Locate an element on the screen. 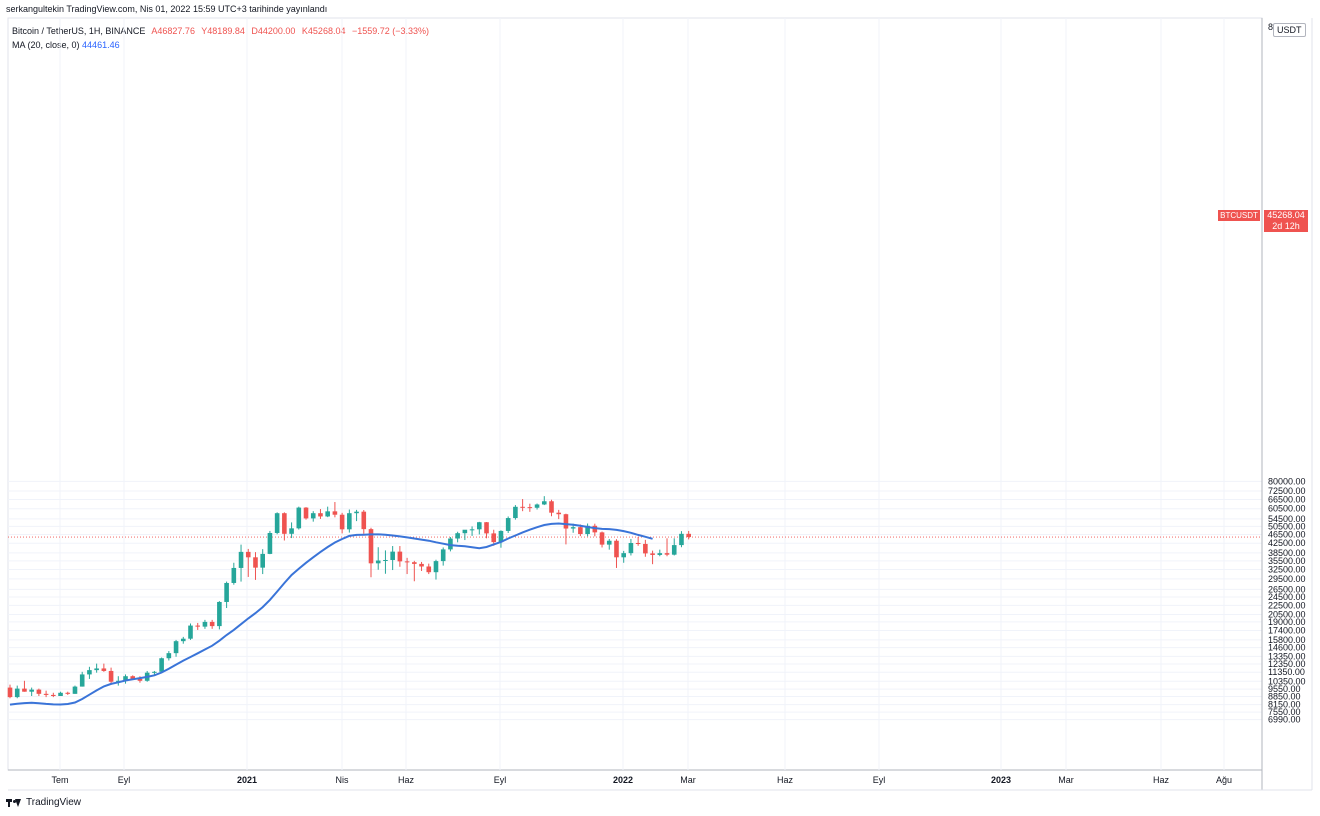 The height and width of the screenshot is (816, 1320). y-tick-label: 66500.00 is located at coordinates (1287, 499).